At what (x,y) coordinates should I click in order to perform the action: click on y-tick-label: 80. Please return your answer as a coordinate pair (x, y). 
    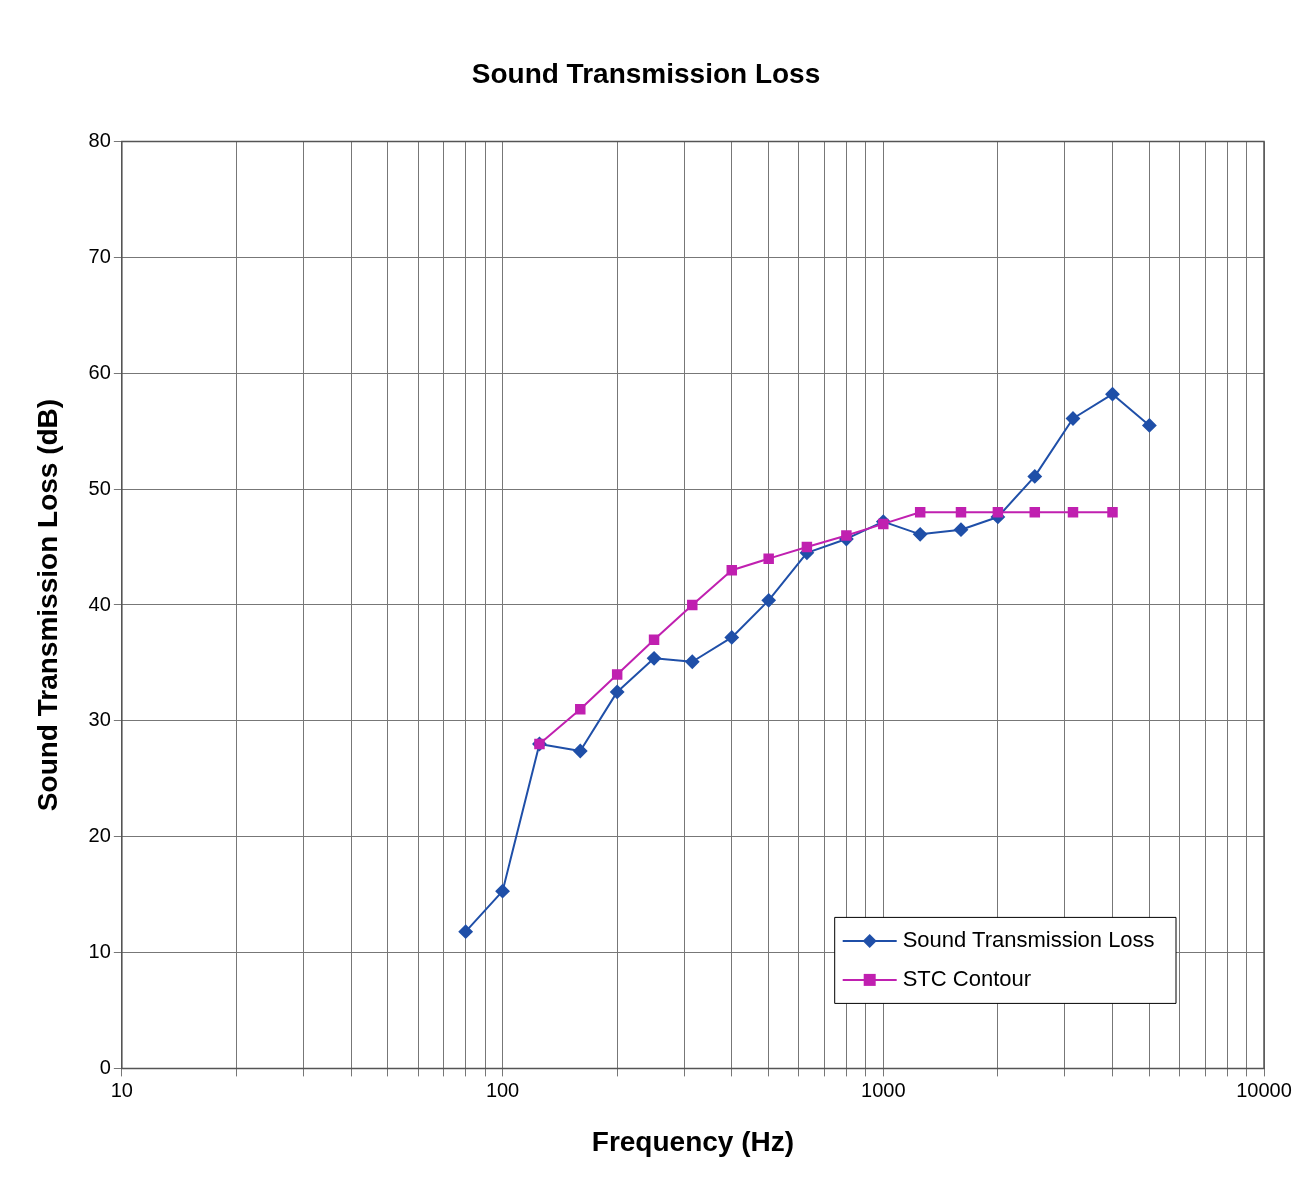
    Looking at the image, I should click on (99, 140).